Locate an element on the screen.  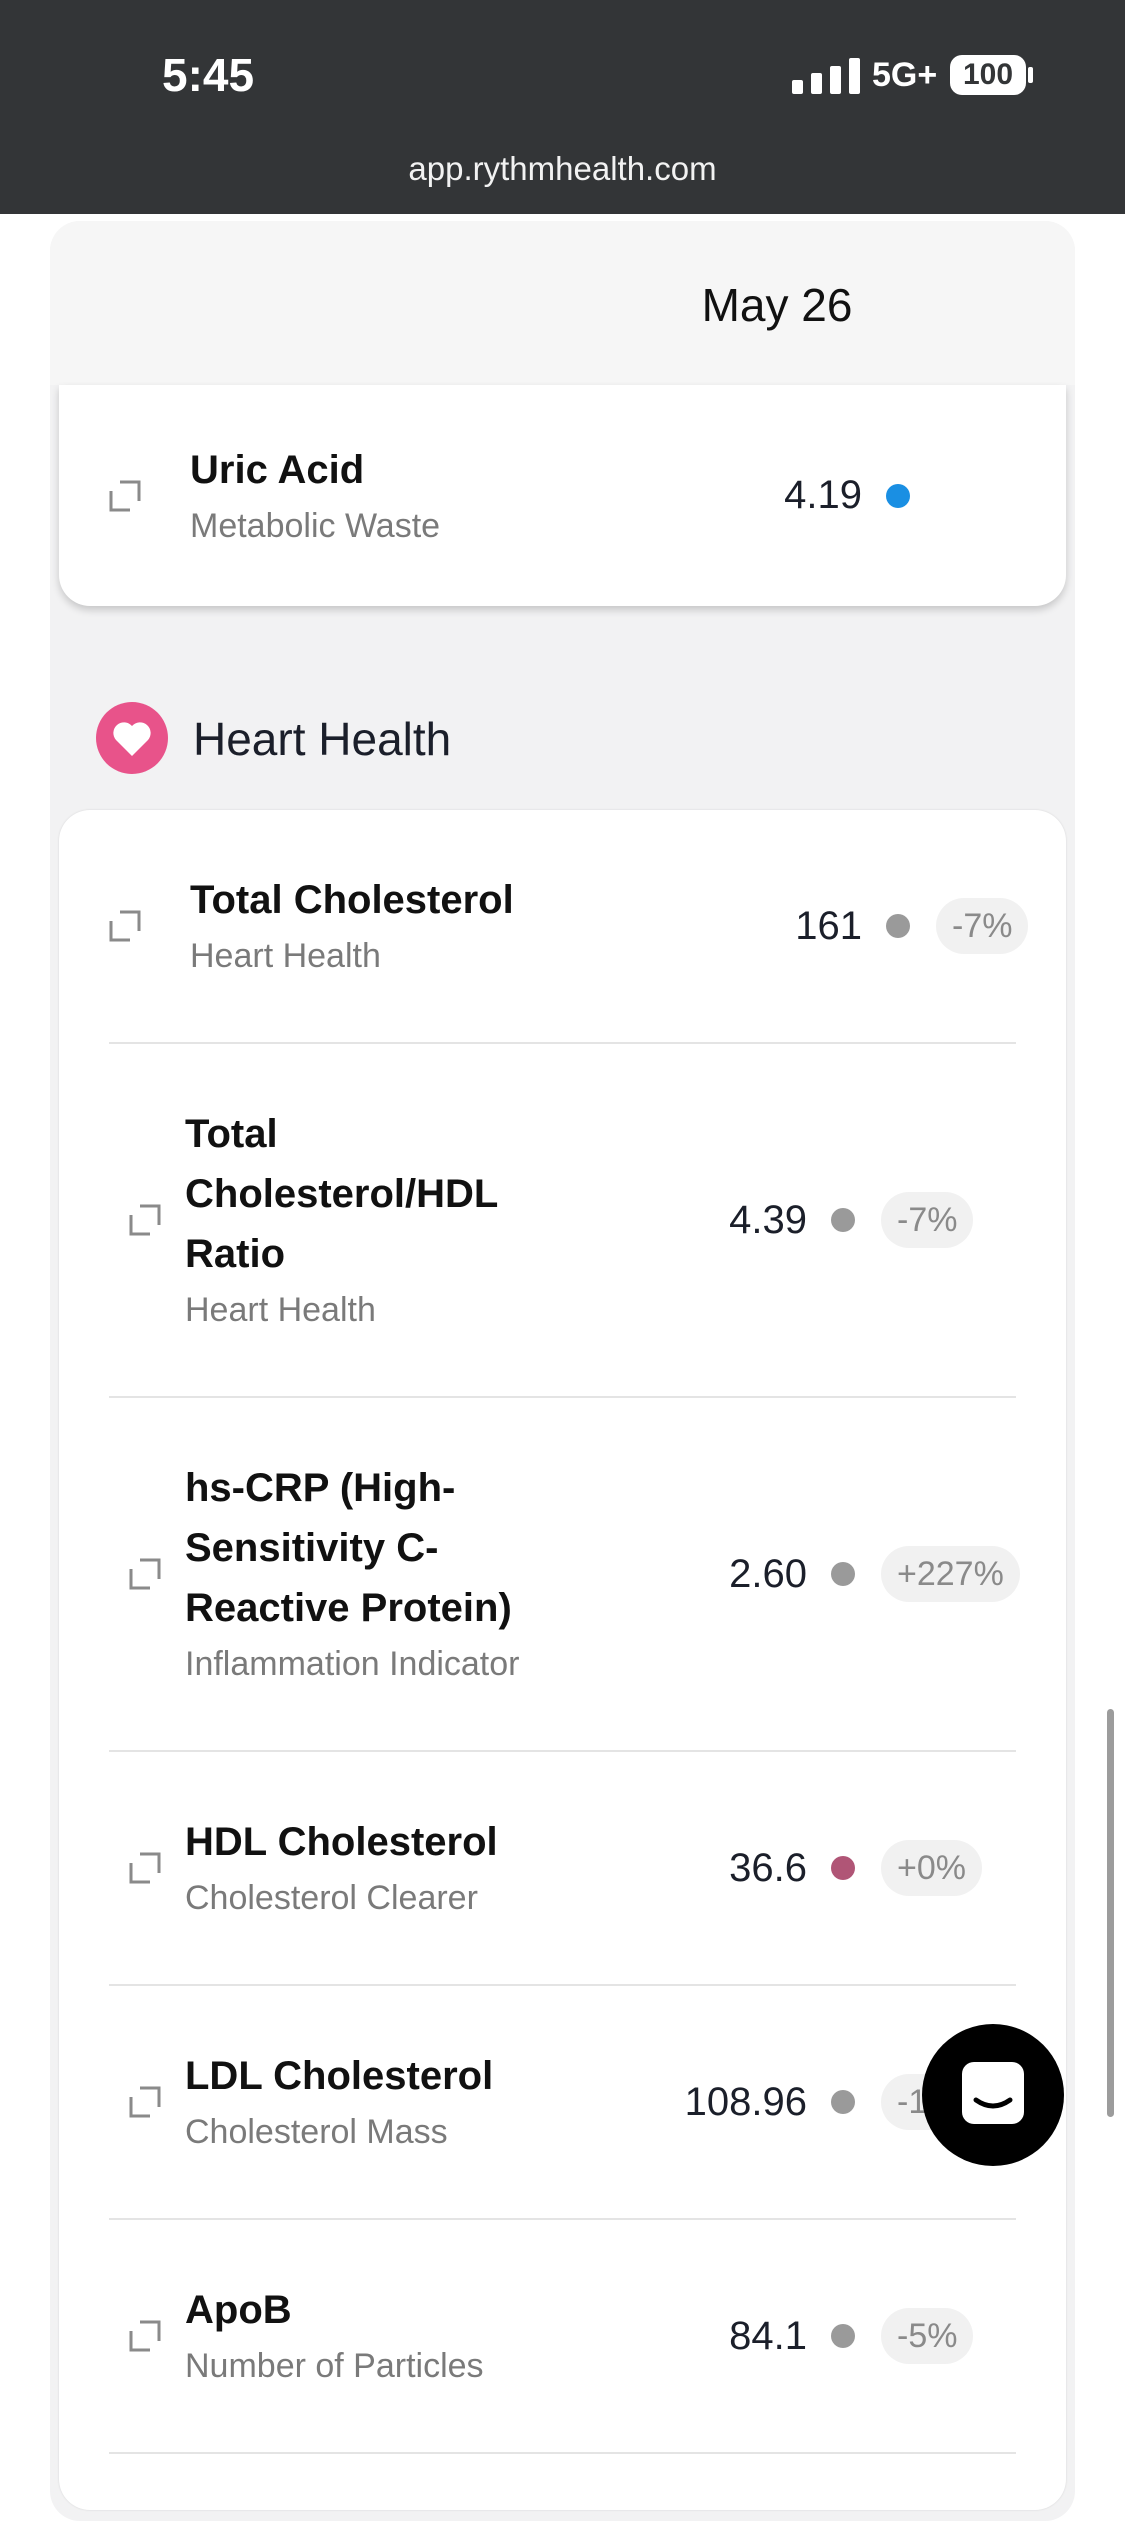
metric-row: Total Cholesterol Heart Health 161 -7% is located at coordinates (562, 926).